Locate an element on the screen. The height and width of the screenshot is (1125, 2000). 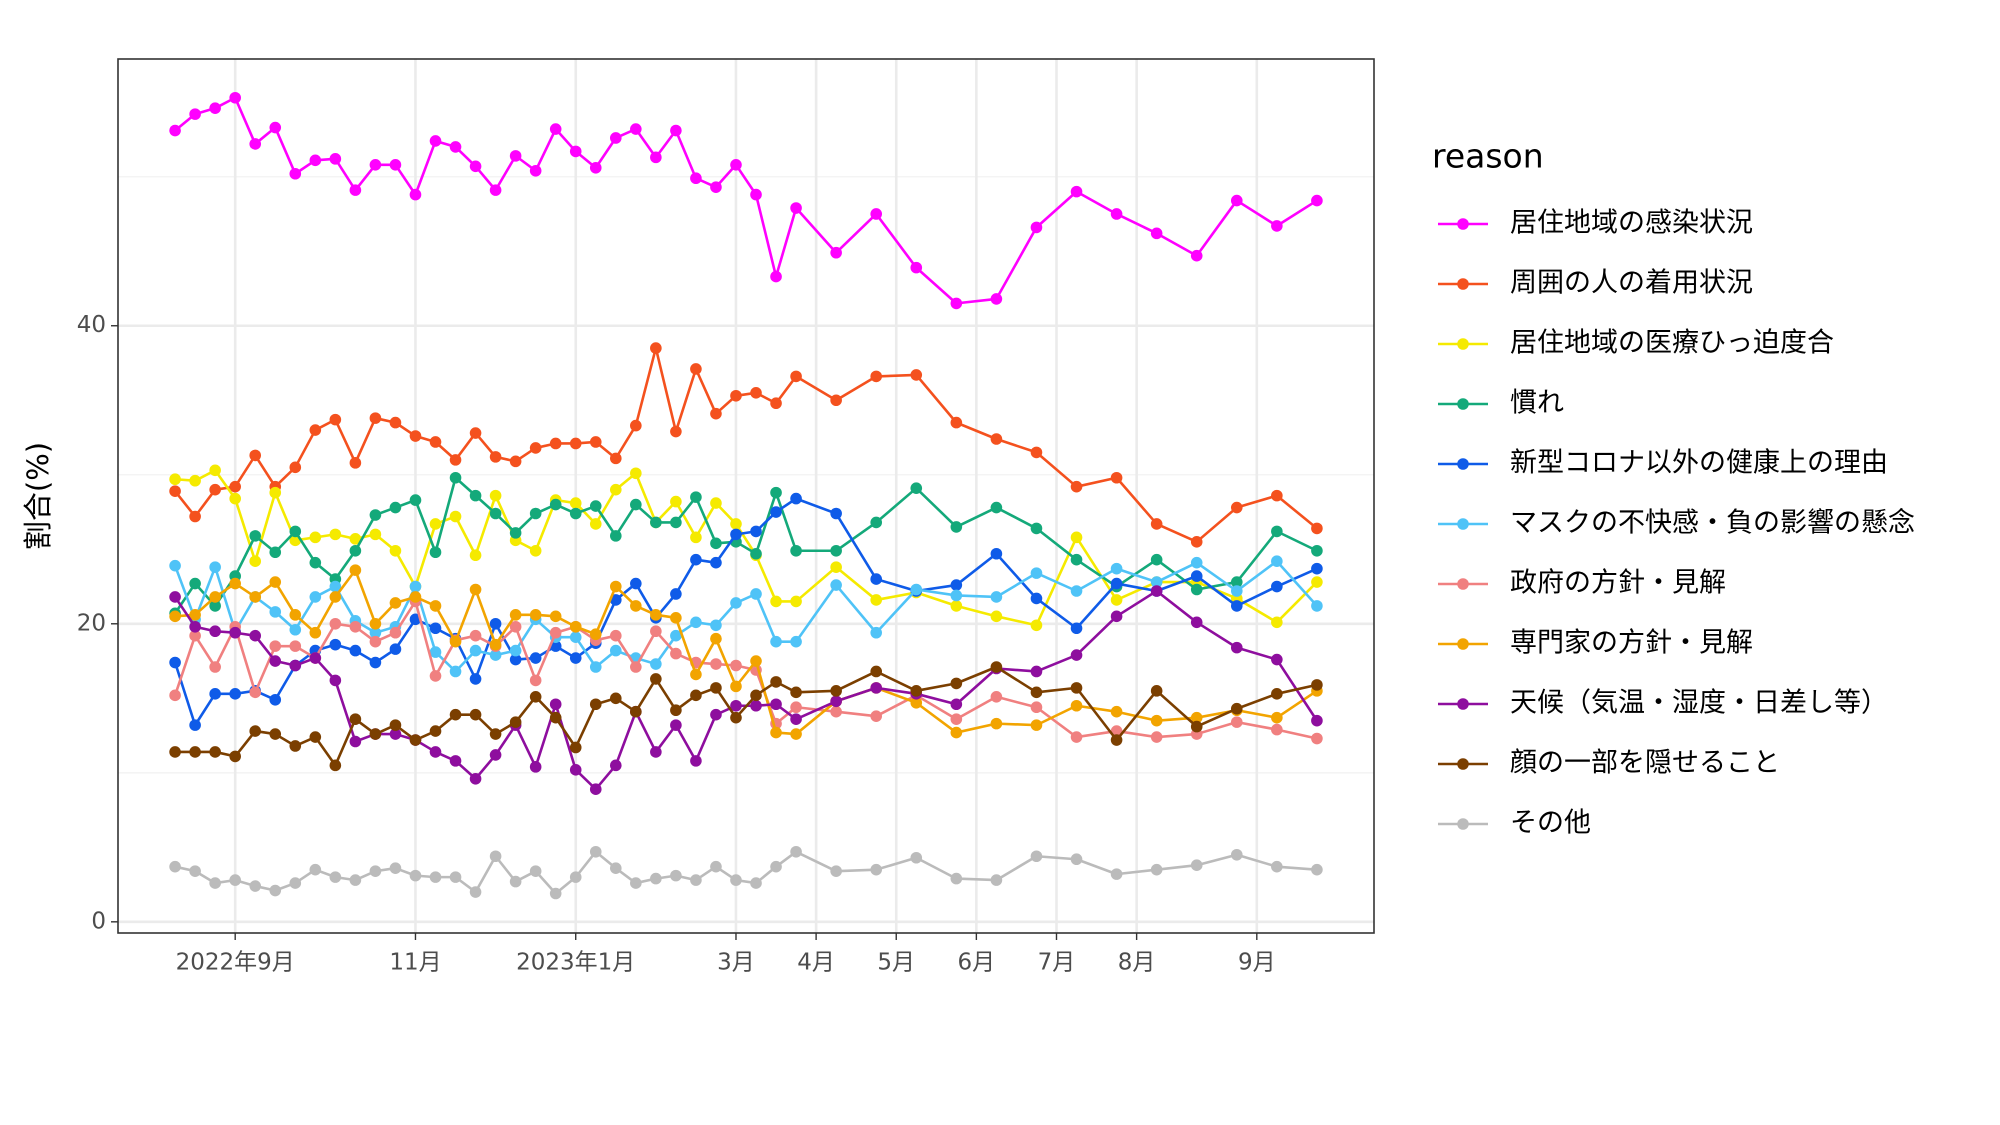
x-tick-label: 8月 is located at coordinates (1137, 963).